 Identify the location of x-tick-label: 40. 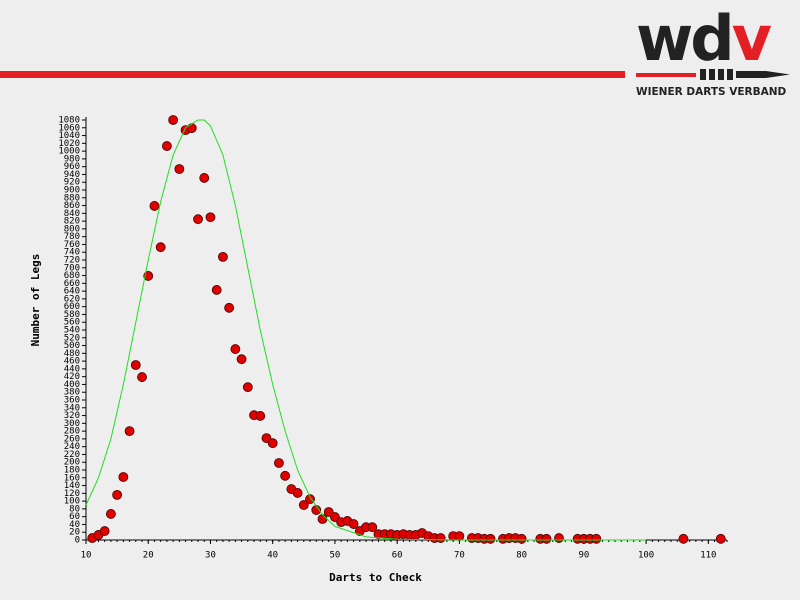
(272, 556).